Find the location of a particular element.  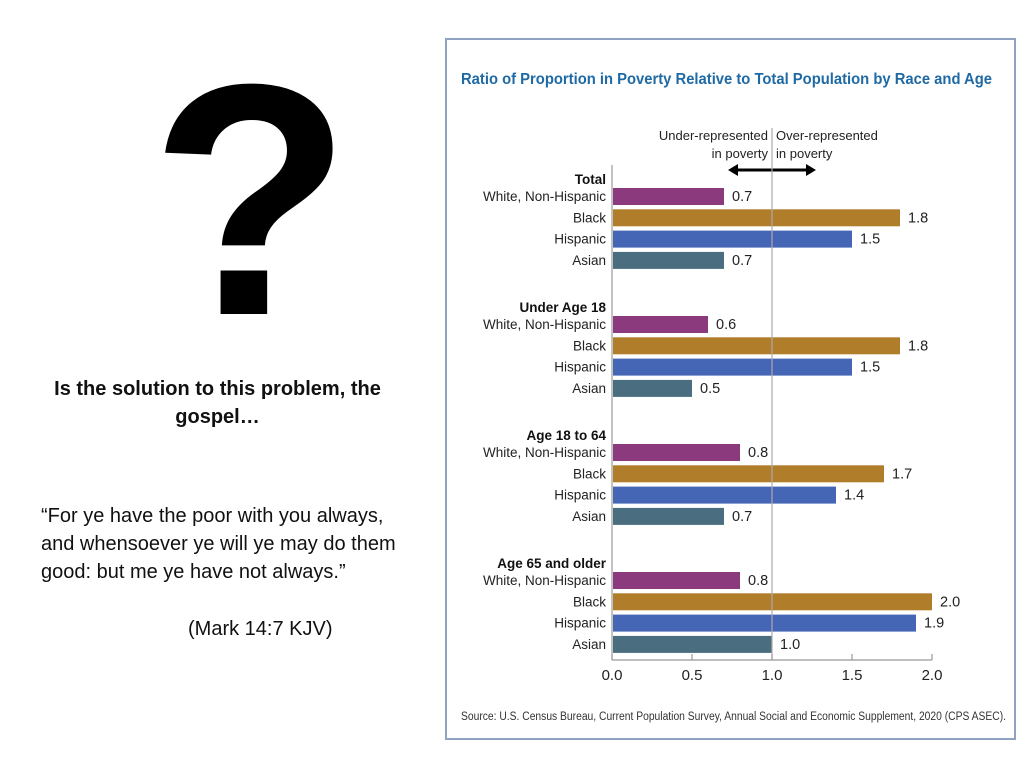

group-label: Age 18 to 64 is located at coordinates (566, 435).